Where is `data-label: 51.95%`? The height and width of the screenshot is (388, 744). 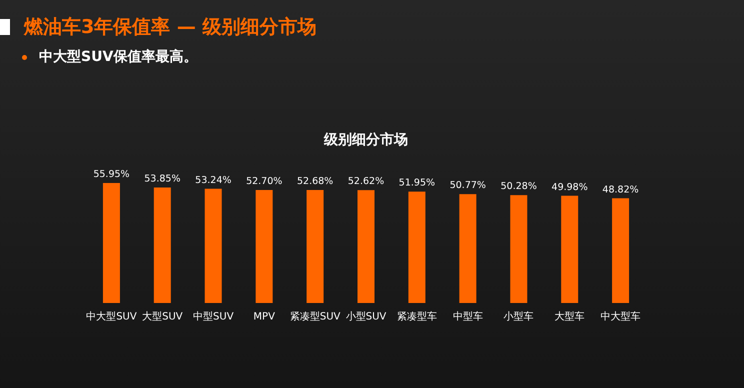 data-label: 51.95% is located at coordinates (417, 183).